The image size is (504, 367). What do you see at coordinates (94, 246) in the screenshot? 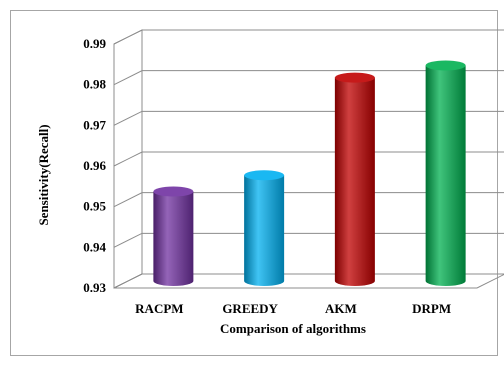
I see `y-tick-label: 0.94` at bounding box center [94, 246].